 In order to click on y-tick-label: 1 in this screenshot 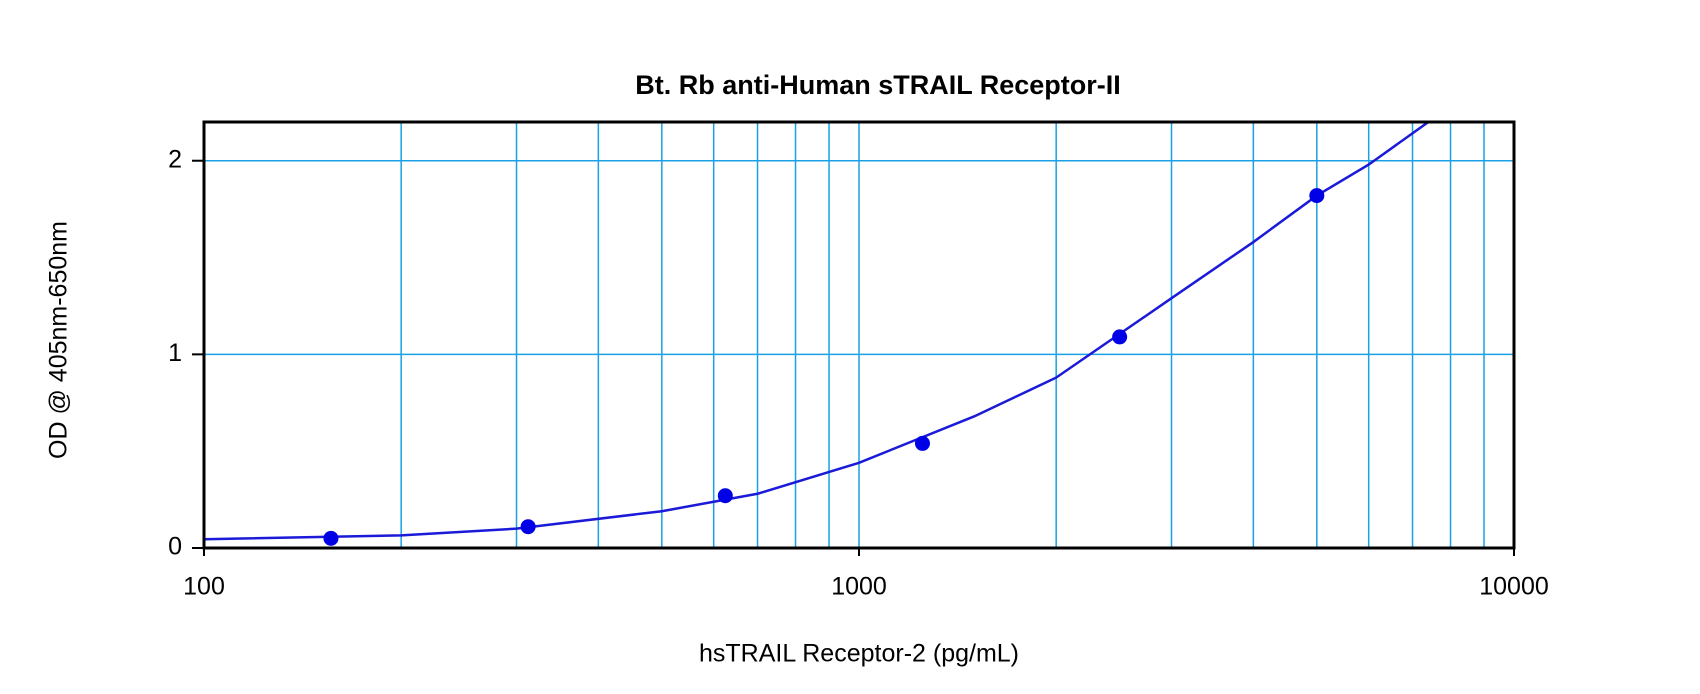, I will do `click(175, 353)`.